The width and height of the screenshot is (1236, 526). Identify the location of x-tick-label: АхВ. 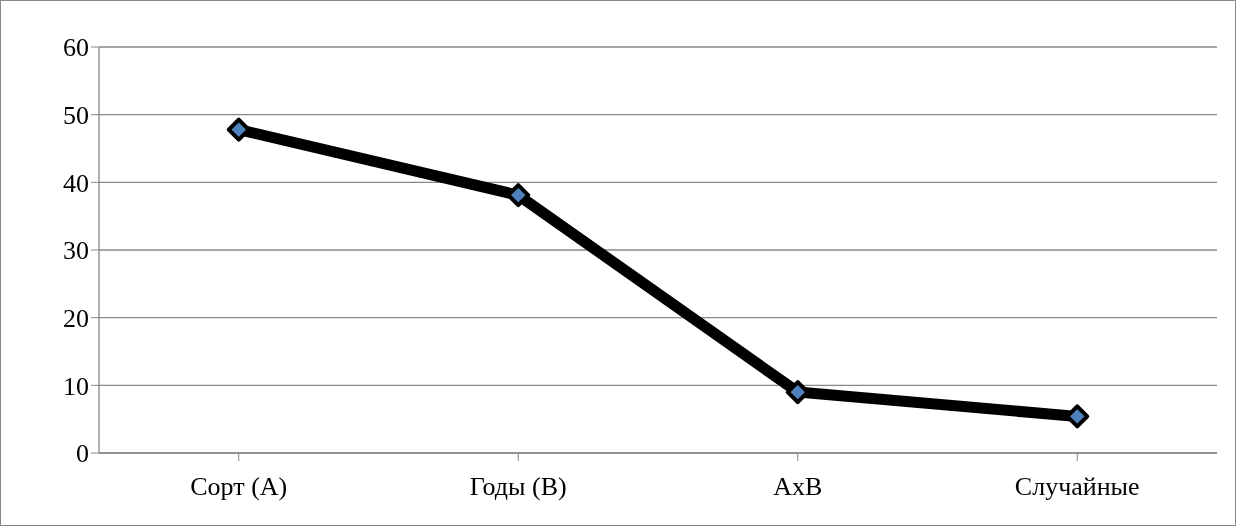
(798, 487).